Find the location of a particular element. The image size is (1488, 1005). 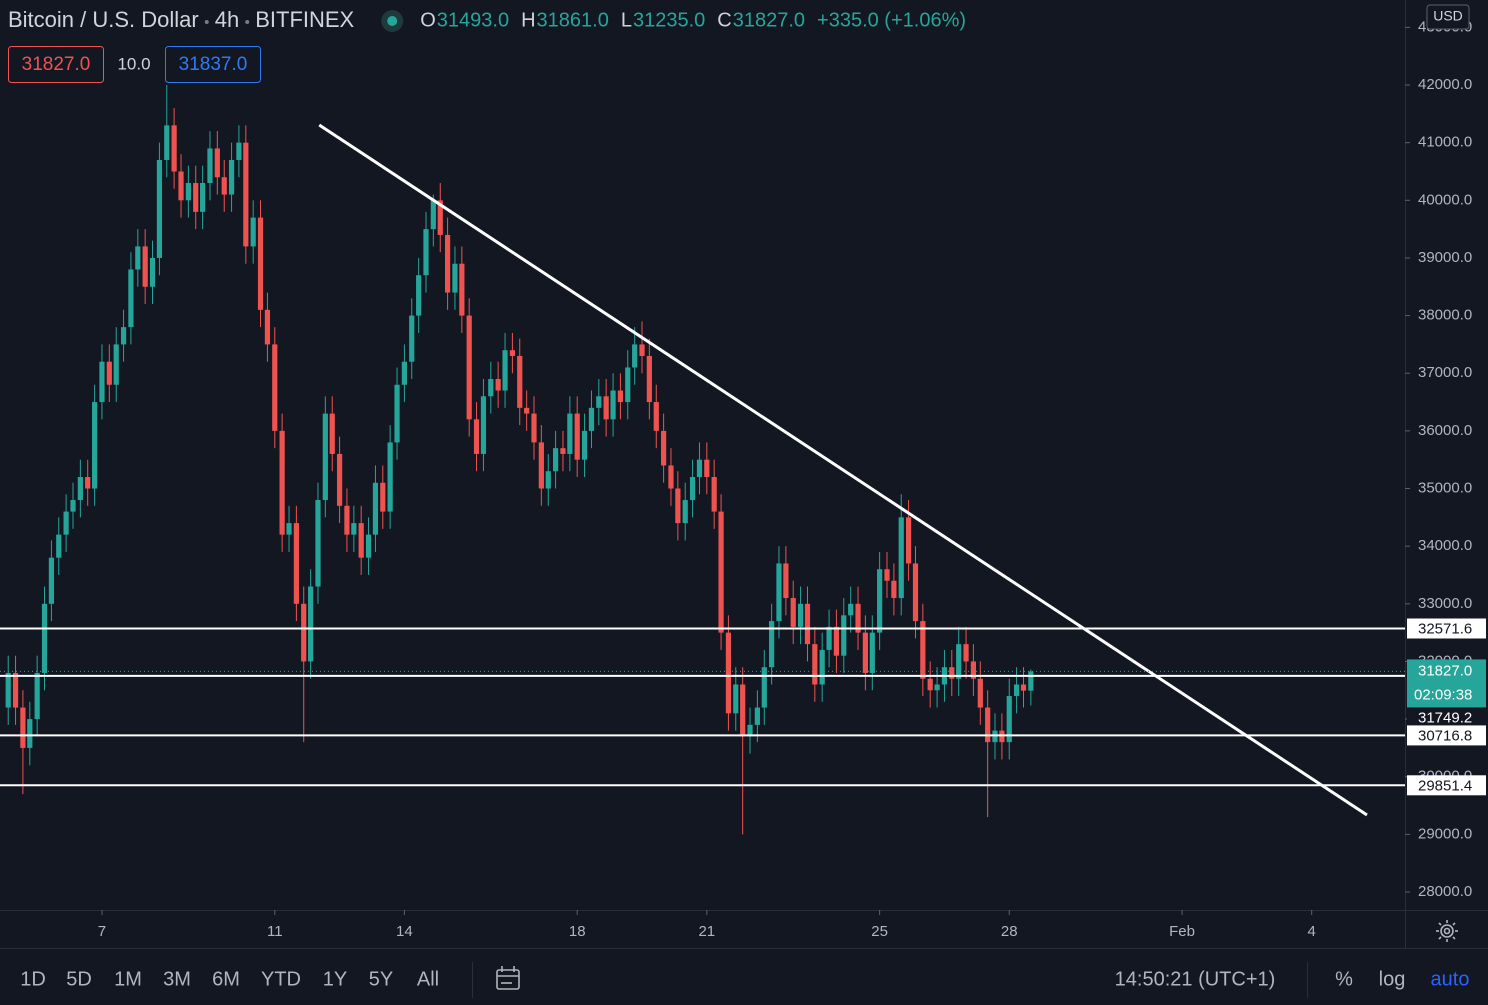

buy-price: 31837.0 is located at coordinates (213, 64).